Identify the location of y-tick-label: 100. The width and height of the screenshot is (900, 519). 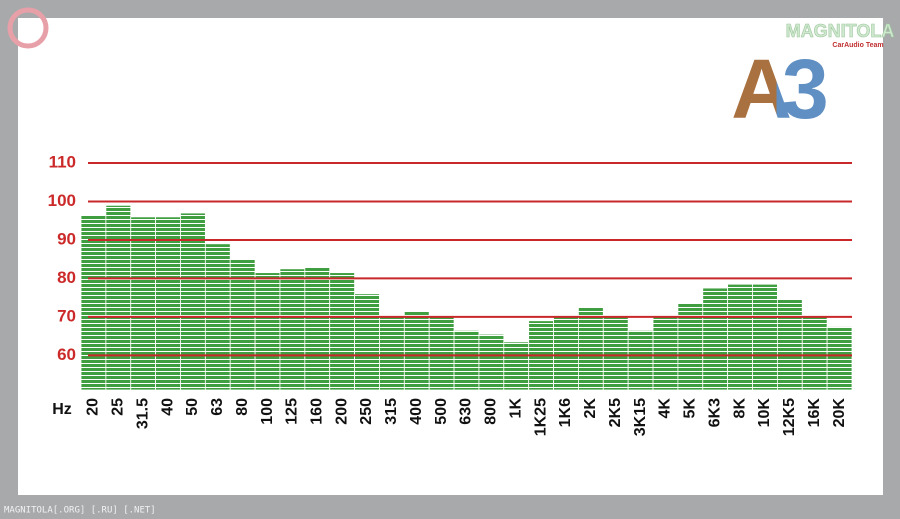
(62, 200).